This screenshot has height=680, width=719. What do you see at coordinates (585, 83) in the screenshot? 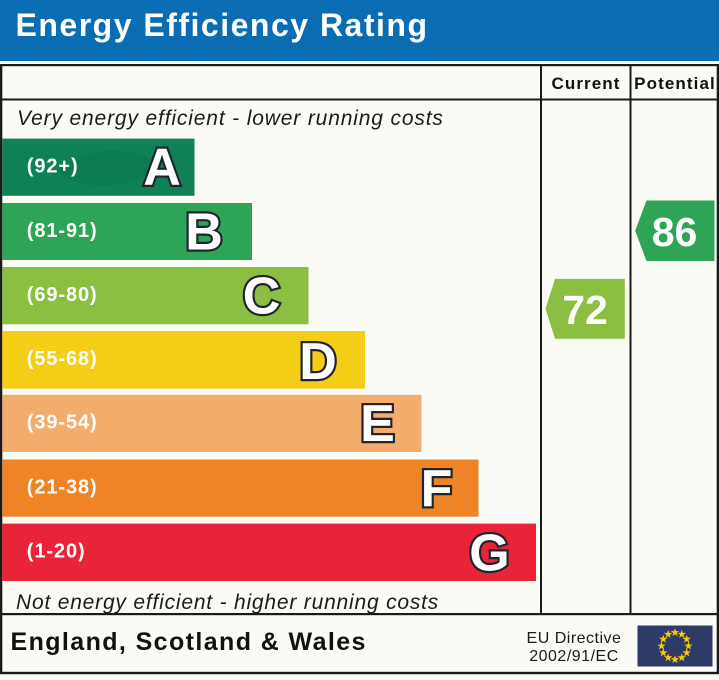
I see `svg-text: Current` at bounding box center [585, 83].